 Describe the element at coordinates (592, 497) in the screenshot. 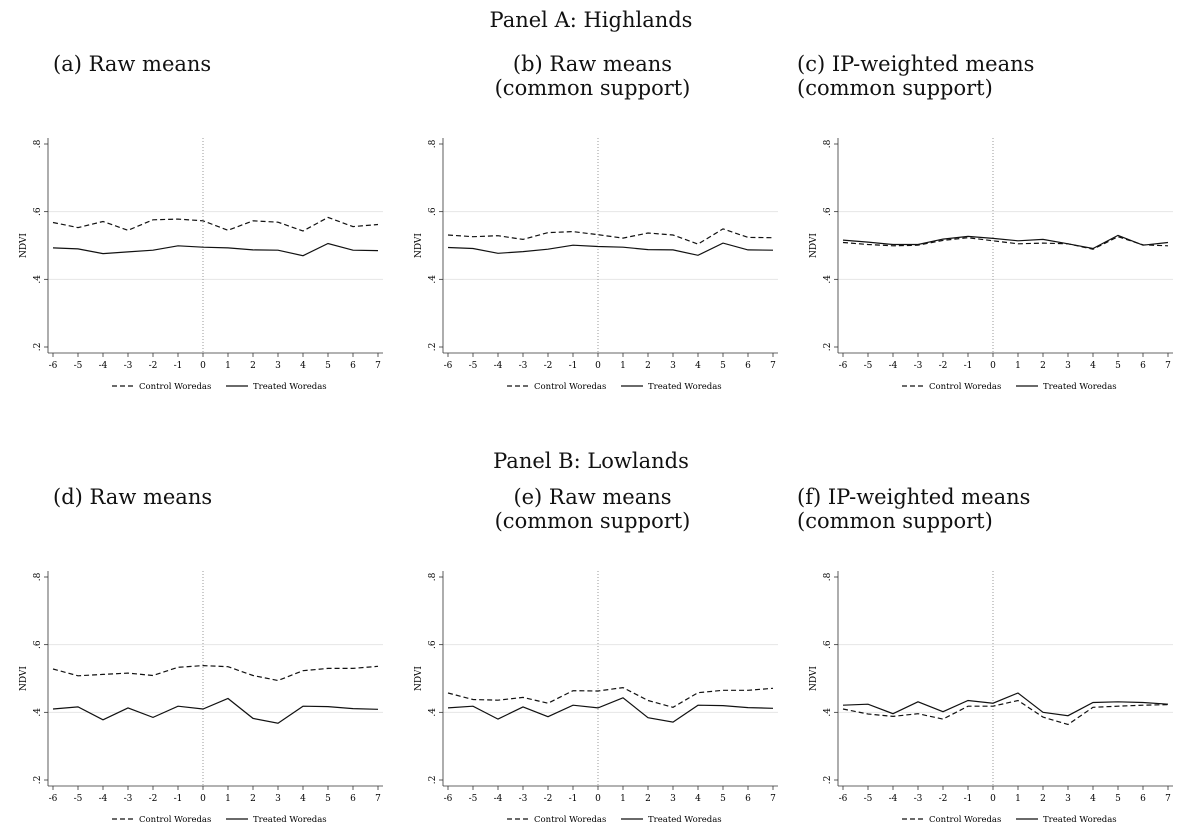

I see `subplot-e-title-line1: (e) Raw means` at that location.